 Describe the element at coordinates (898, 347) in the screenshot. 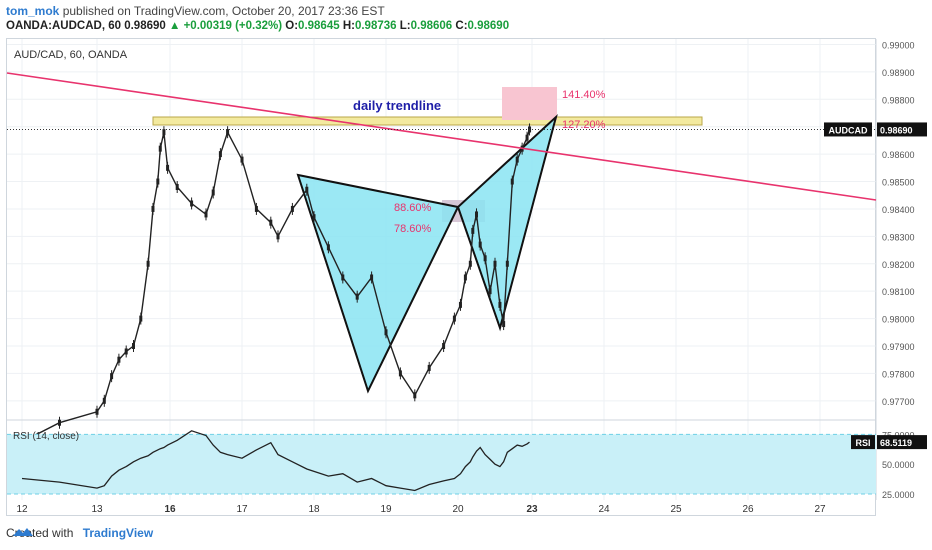

I see `y-tick-label: 0.97900` at that location.